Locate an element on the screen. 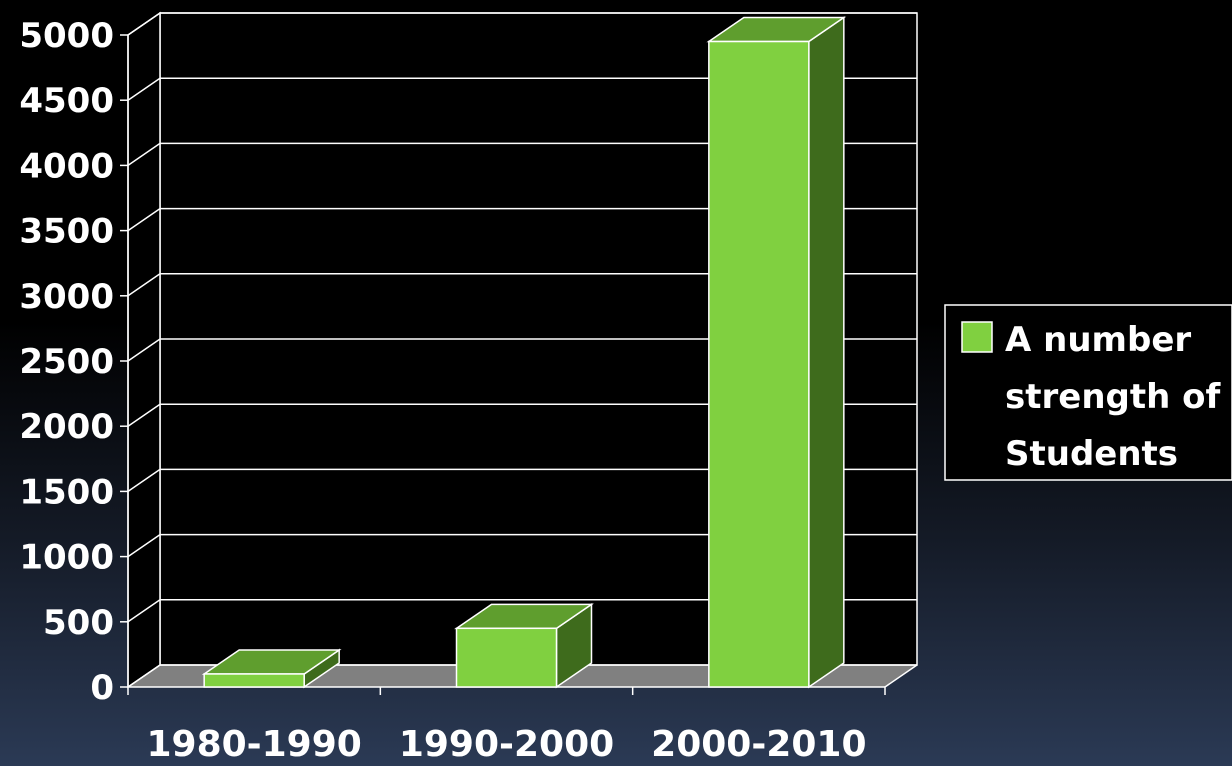  bar-2000-2010 is located at coordinates (776, 352).